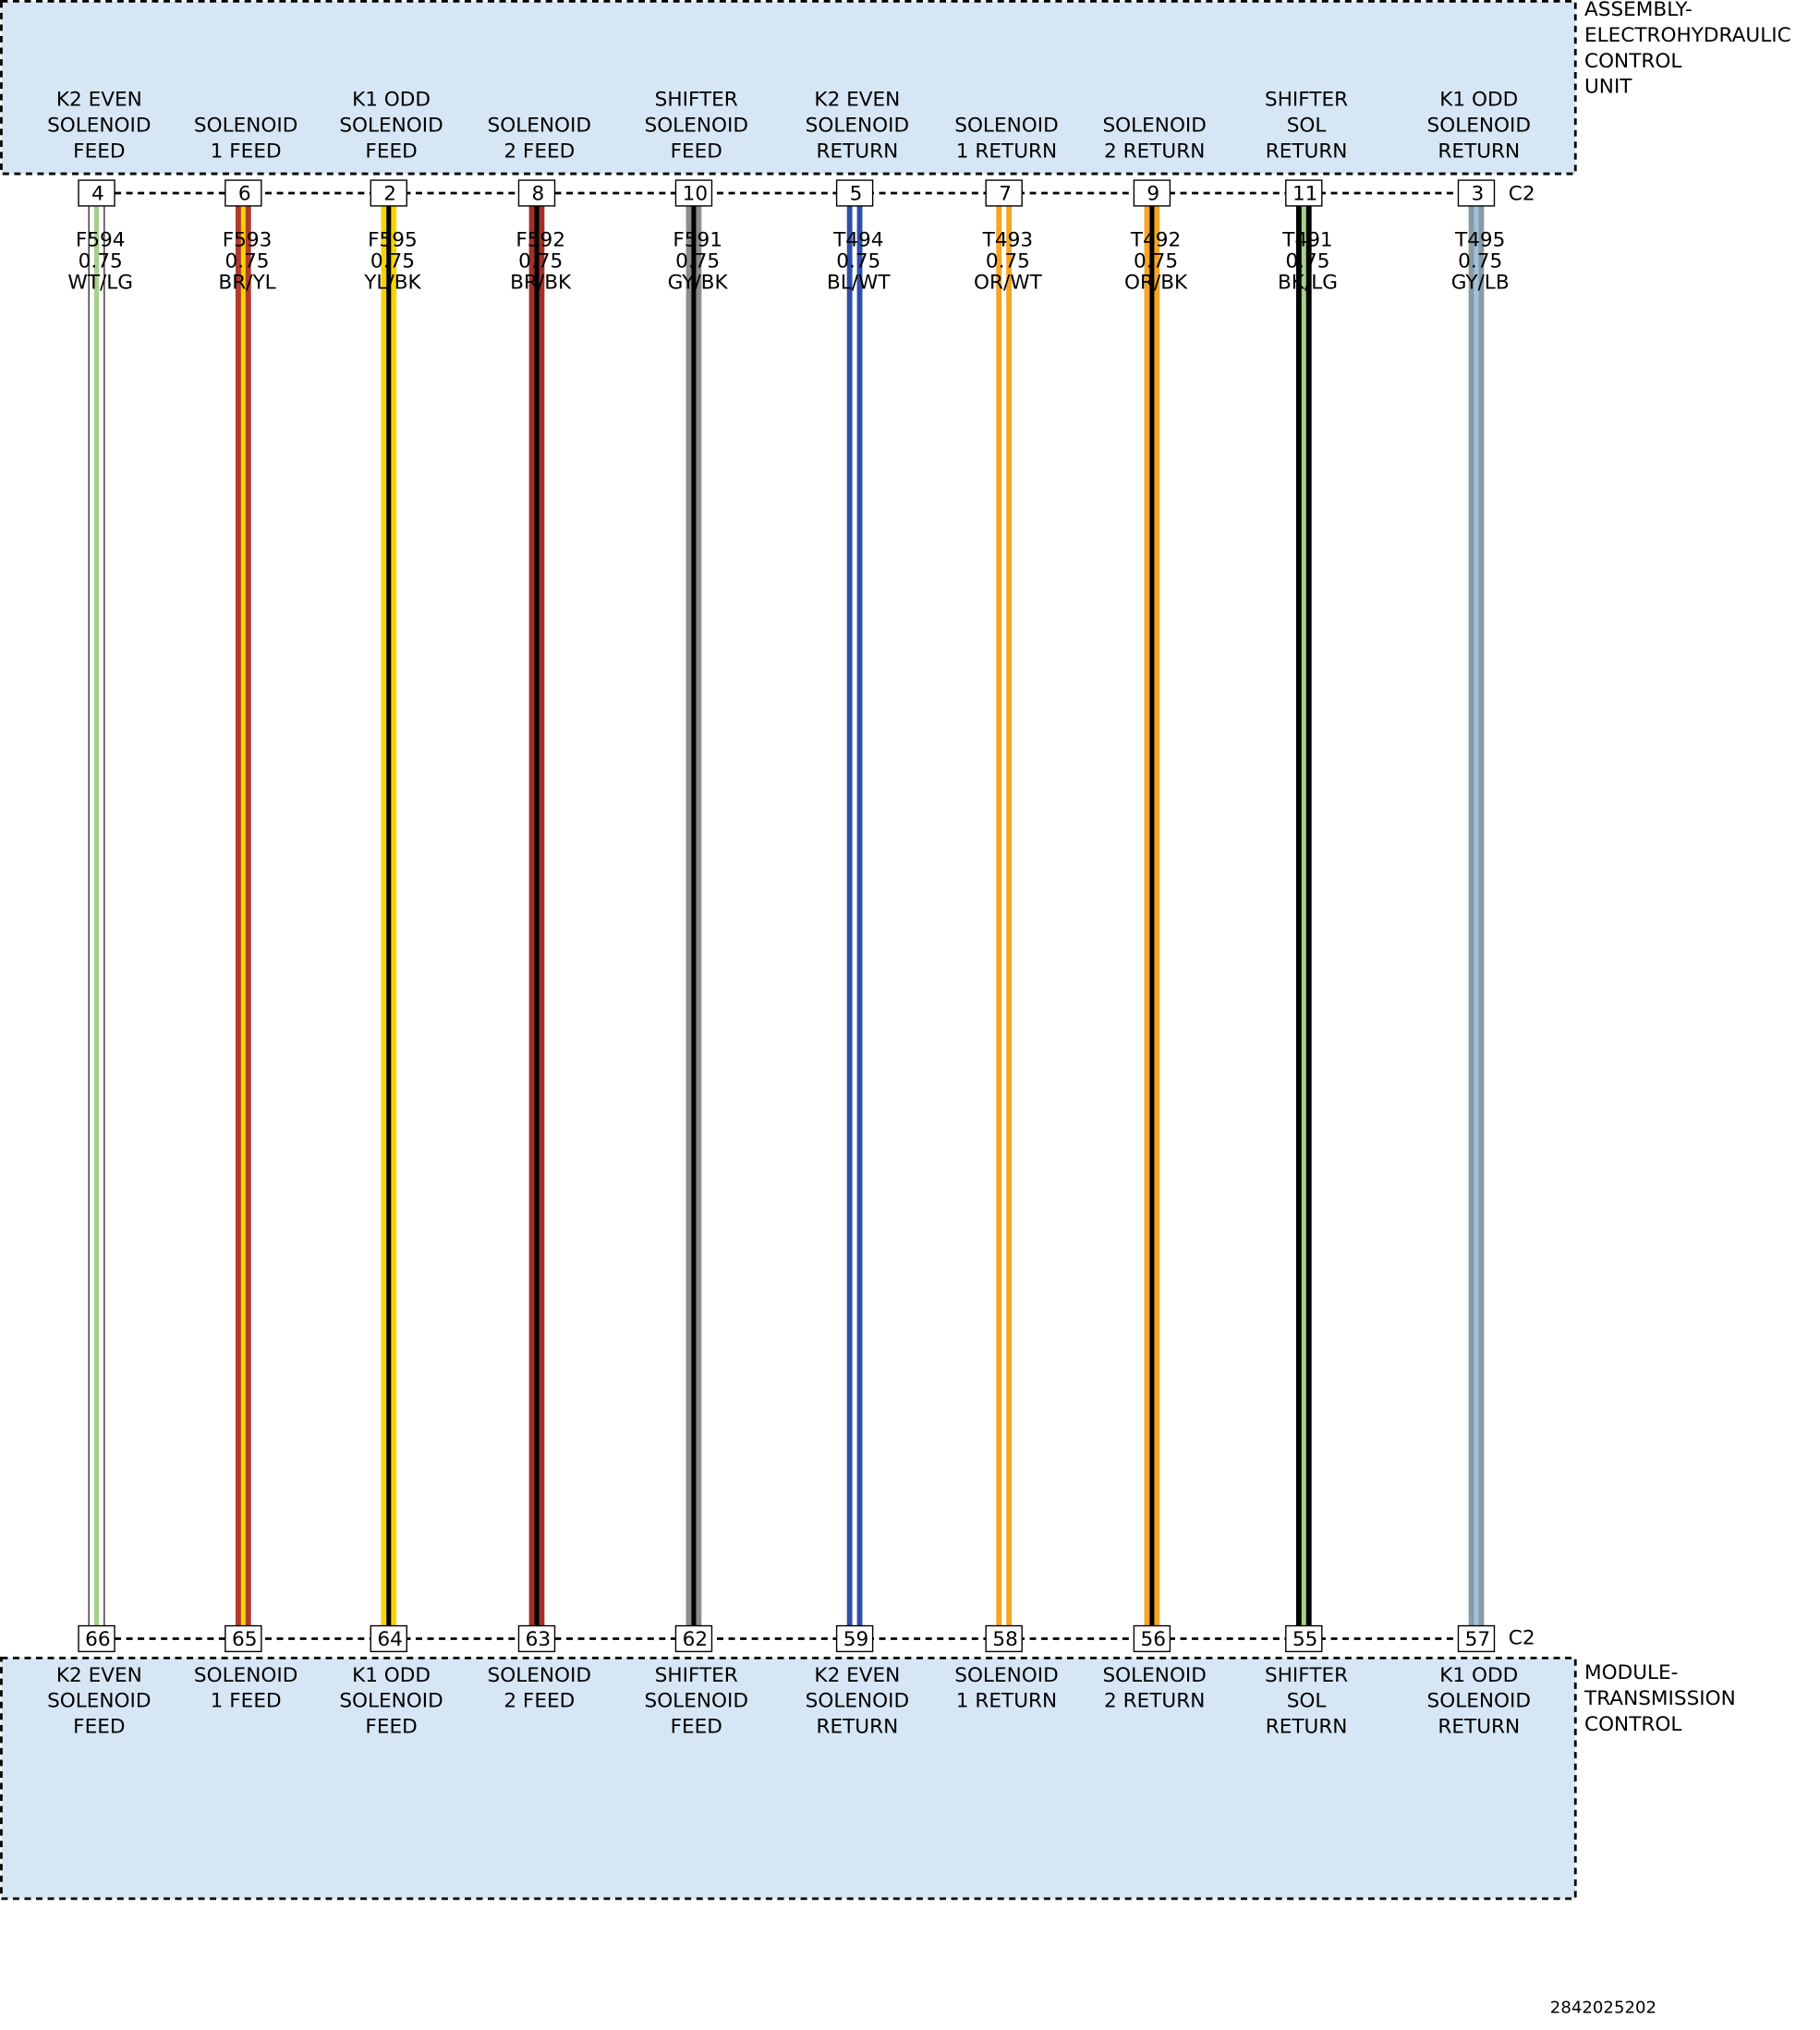 The width and height of the screenshot is (1820, 2030). I want to click on bottom-component-box, so click(788, 1778).